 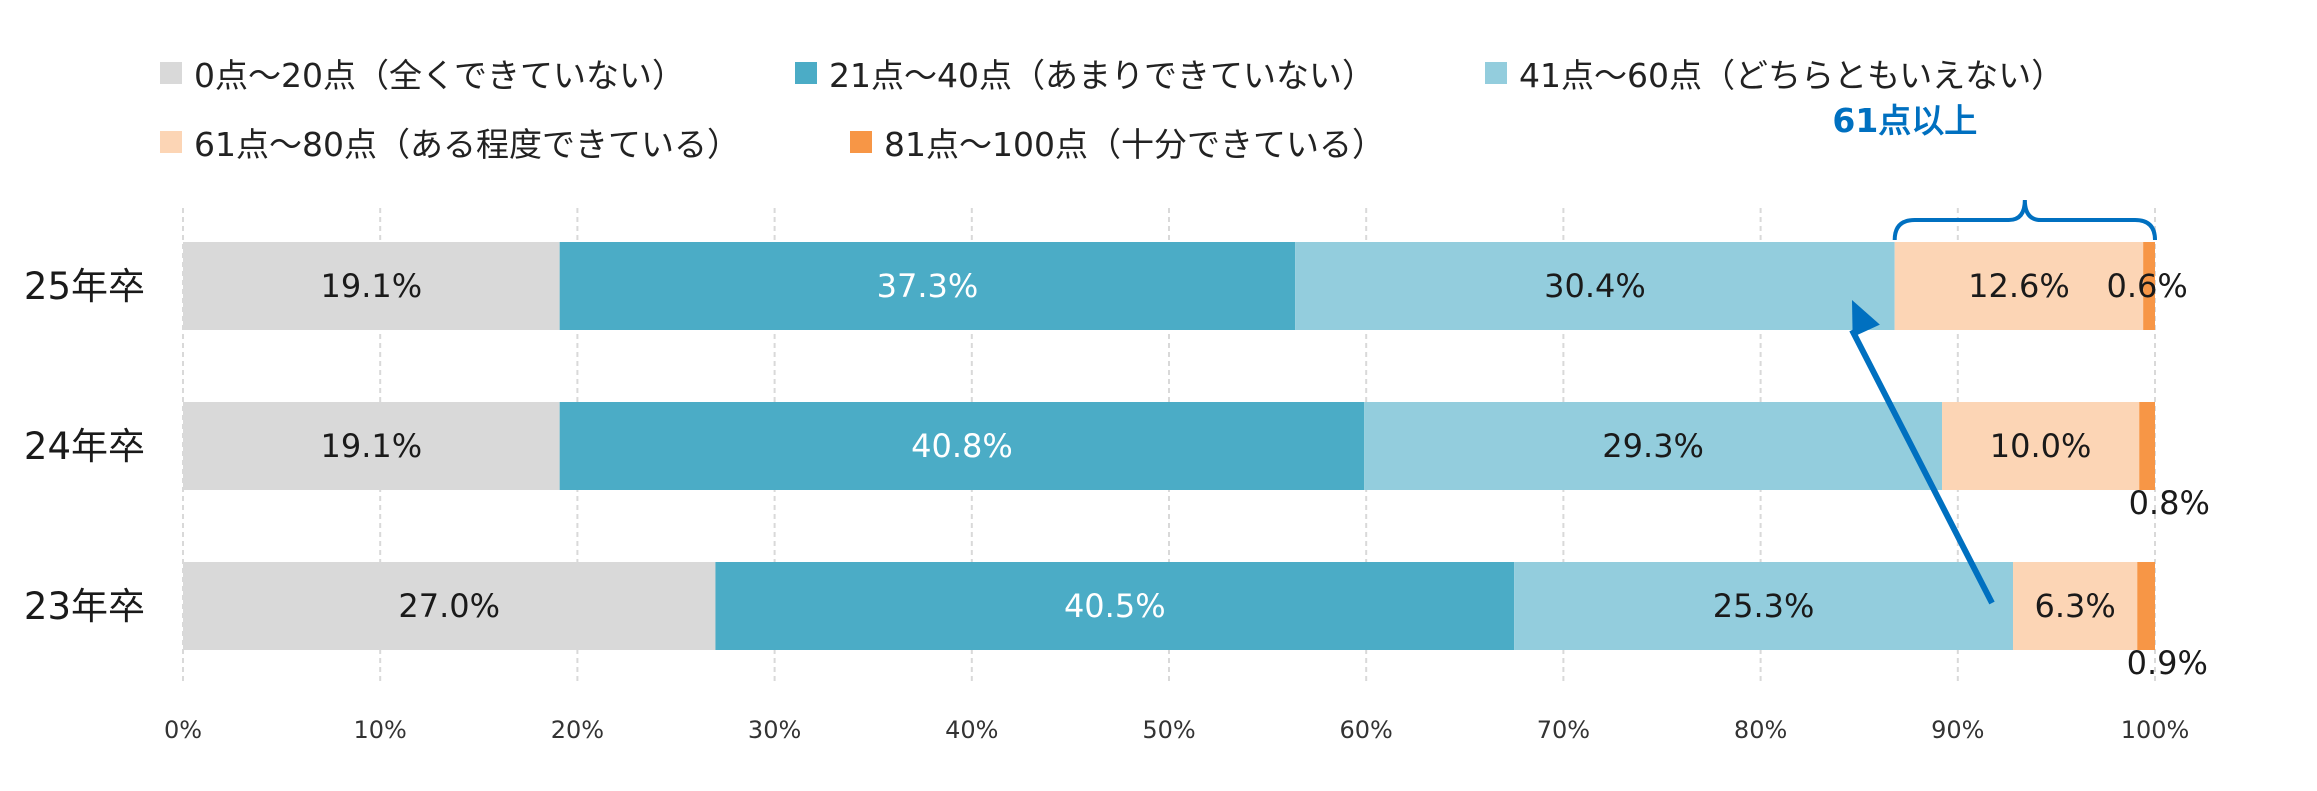 I want to click on x-tick-label: 90%, so click(x=1957, y=730).